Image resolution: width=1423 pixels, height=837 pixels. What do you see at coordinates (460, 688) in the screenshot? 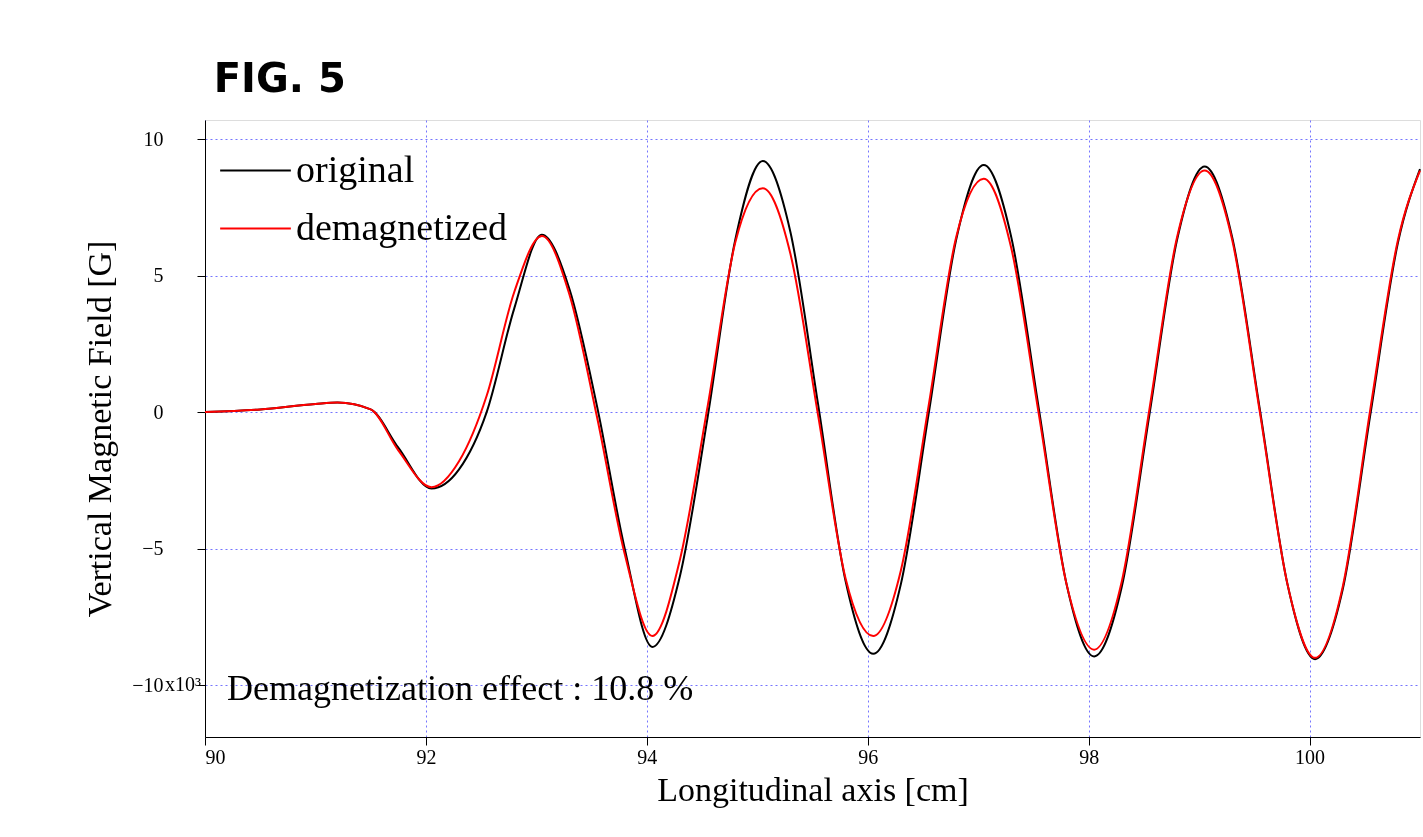
I see `annotation: Demagnetization effect : 10.8 %` at bounding box center [460, 688].